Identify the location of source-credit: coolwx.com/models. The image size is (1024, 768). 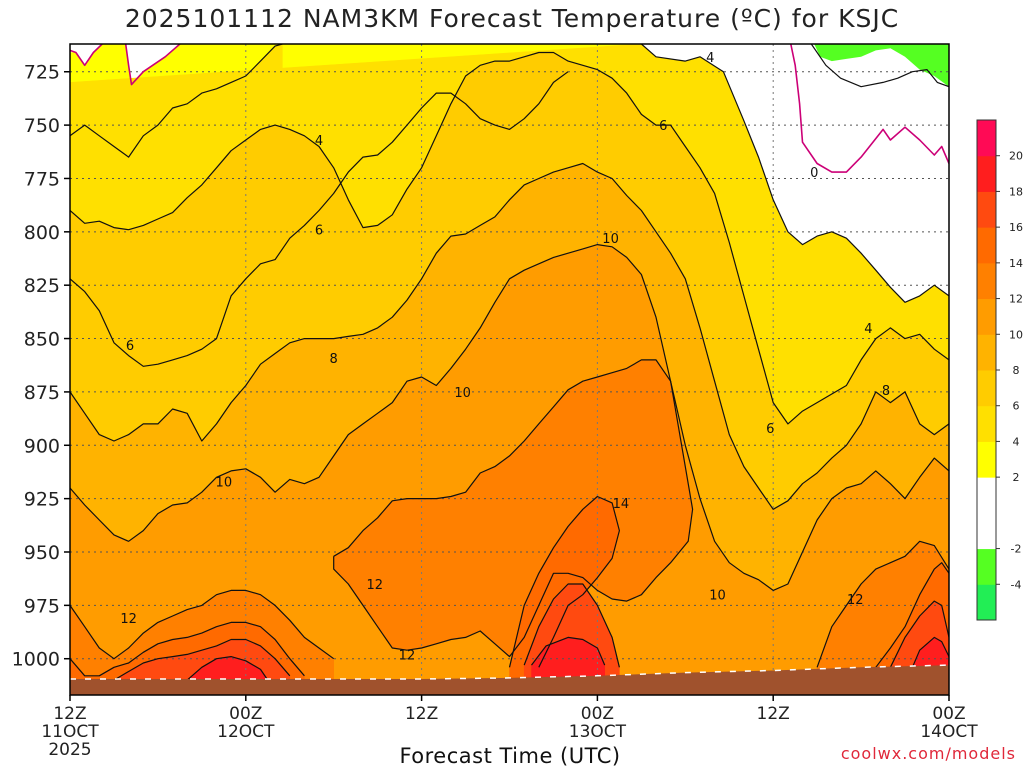
(928, 753).